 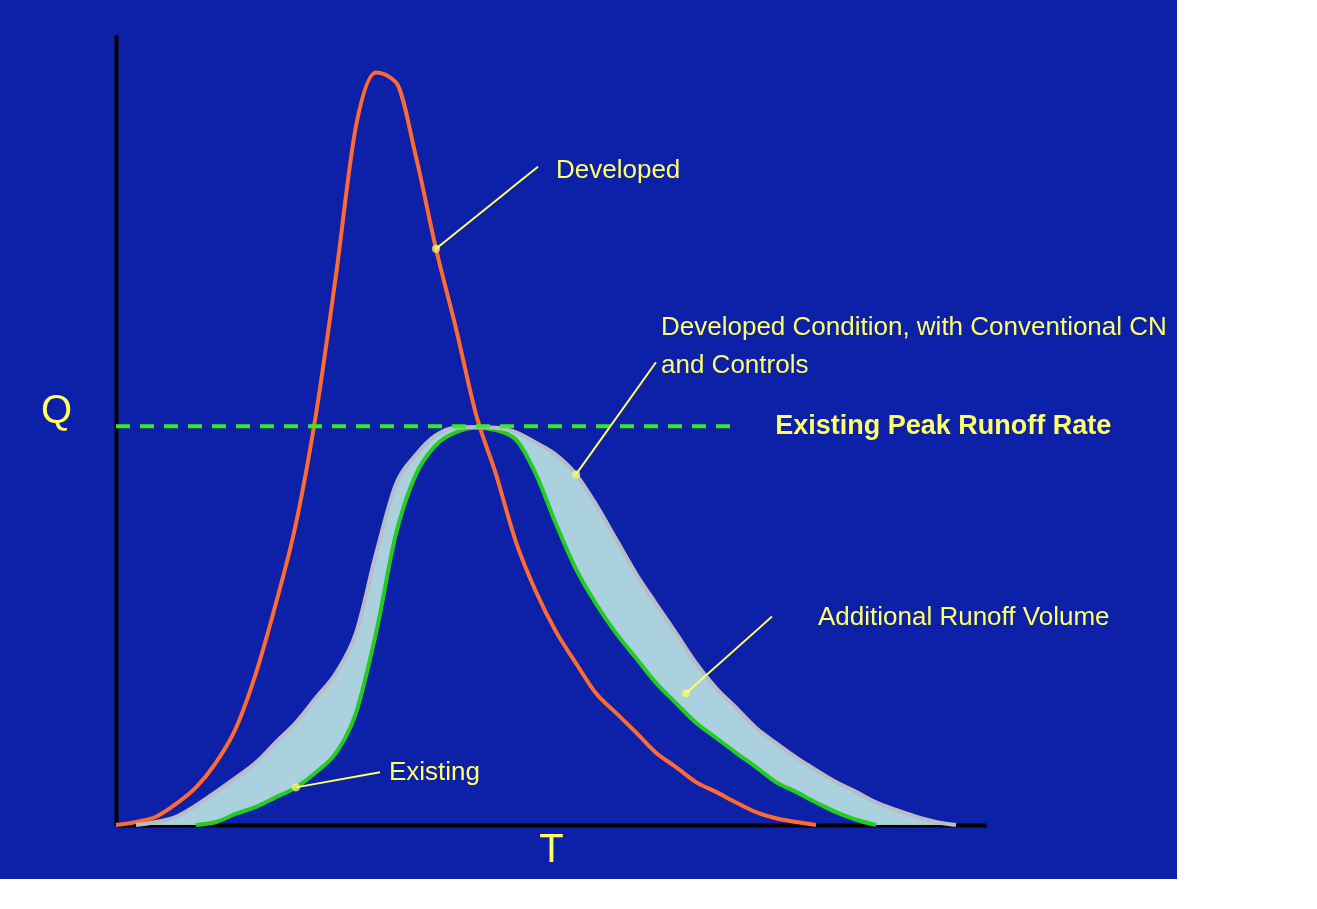 I want to click on ref-line-label: Existing Peak Runoff Rate, so click(x=943, y=425).